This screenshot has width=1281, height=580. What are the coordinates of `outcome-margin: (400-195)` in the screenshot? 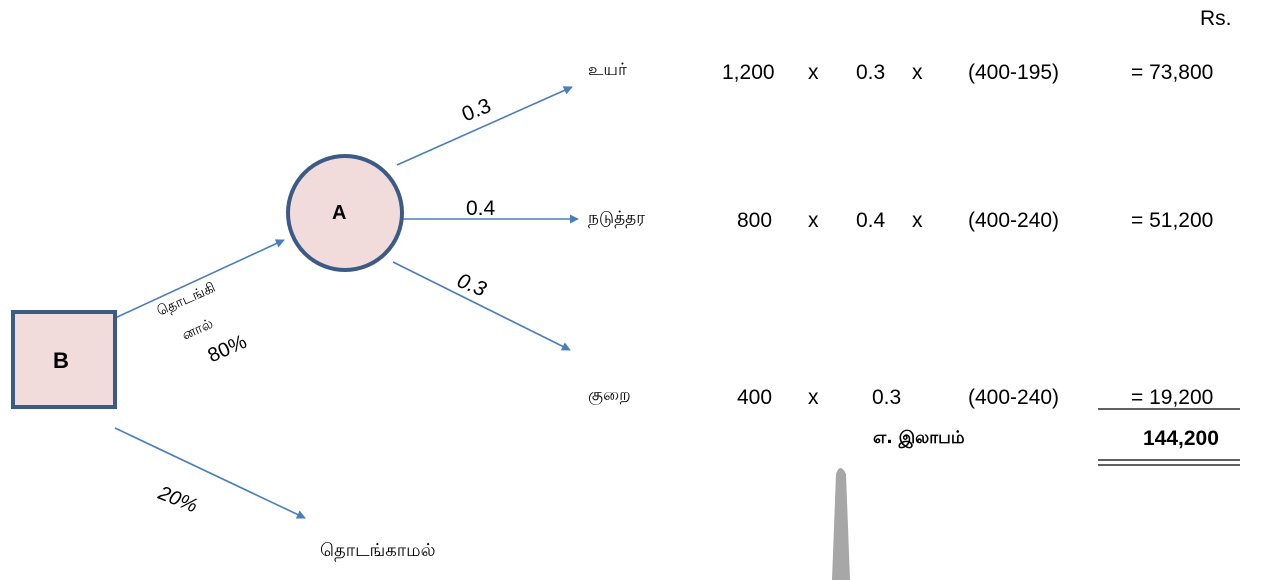 It's located at (1014, 72).